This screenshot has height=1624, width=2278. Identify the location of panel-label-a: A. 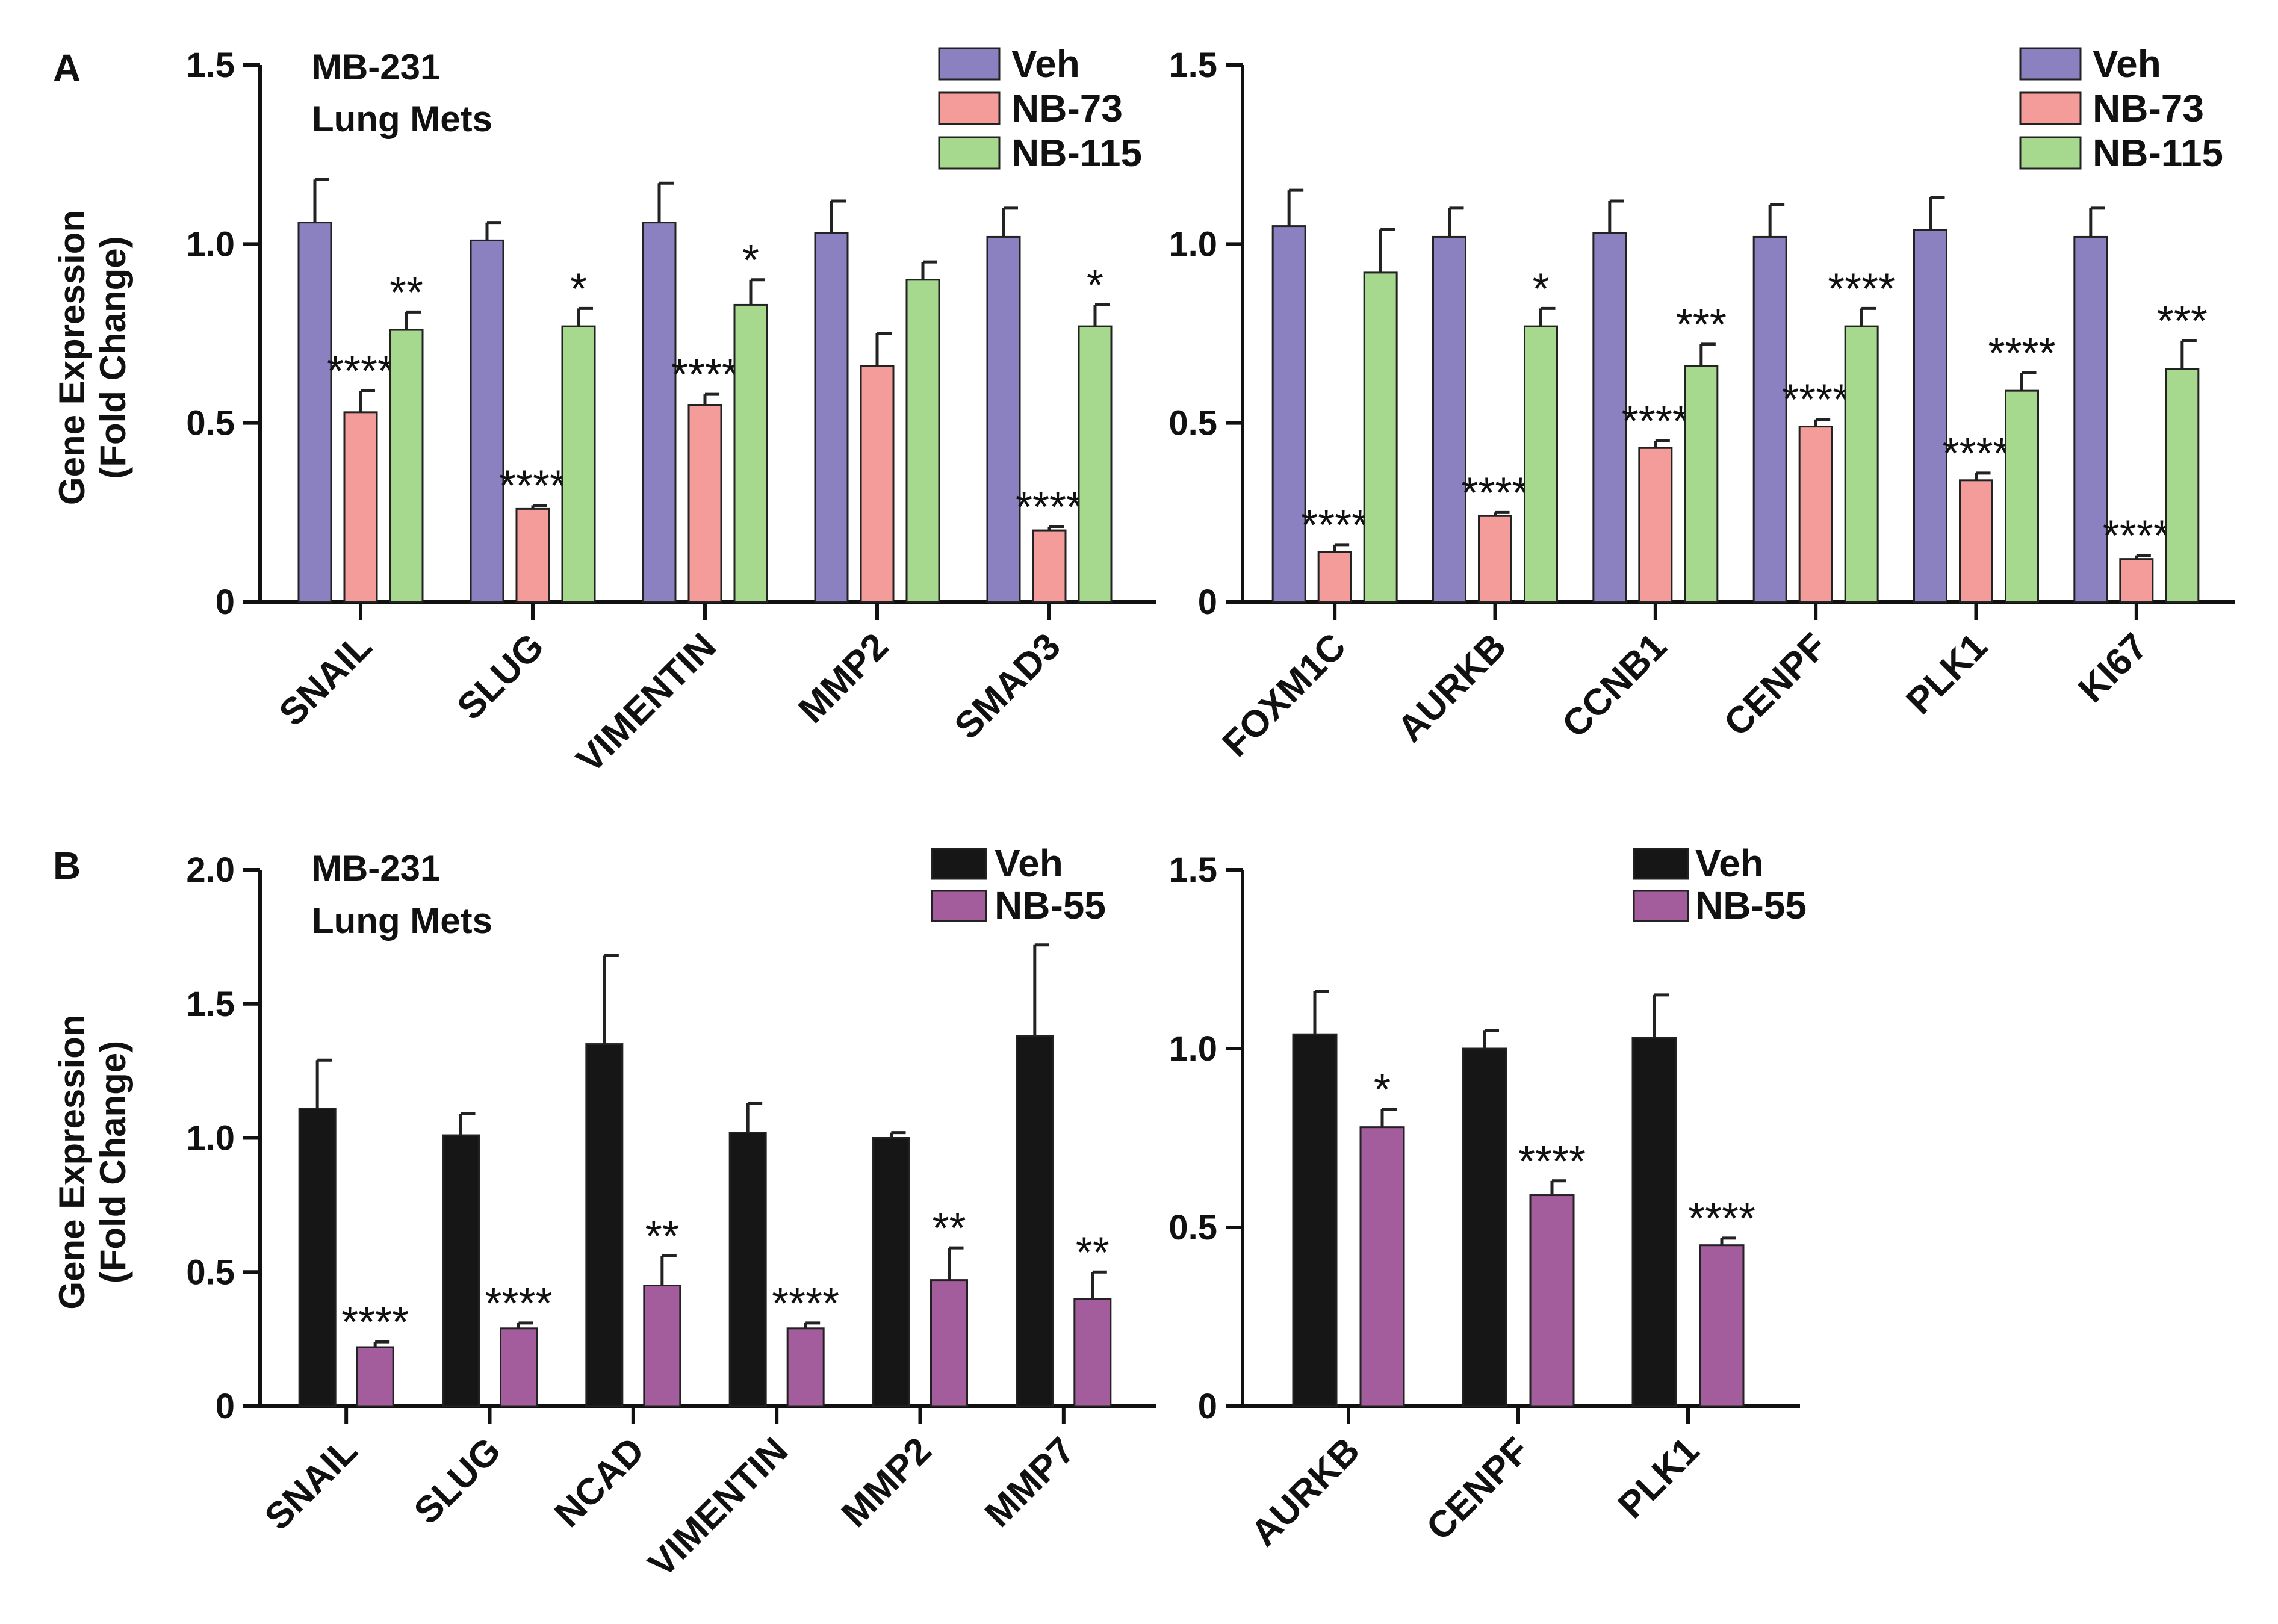
(67, 68).